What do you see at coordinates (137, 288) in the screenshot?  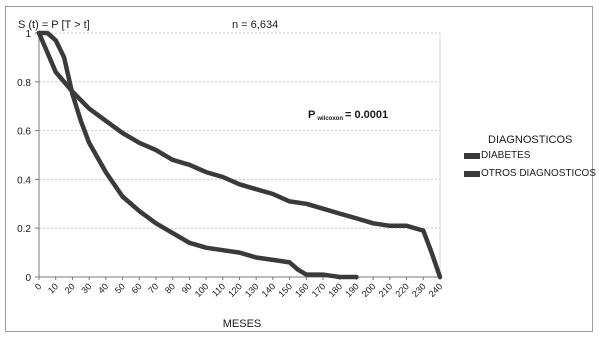 I see `x-tick-label-60: 60` at bounding box center [137, 288].